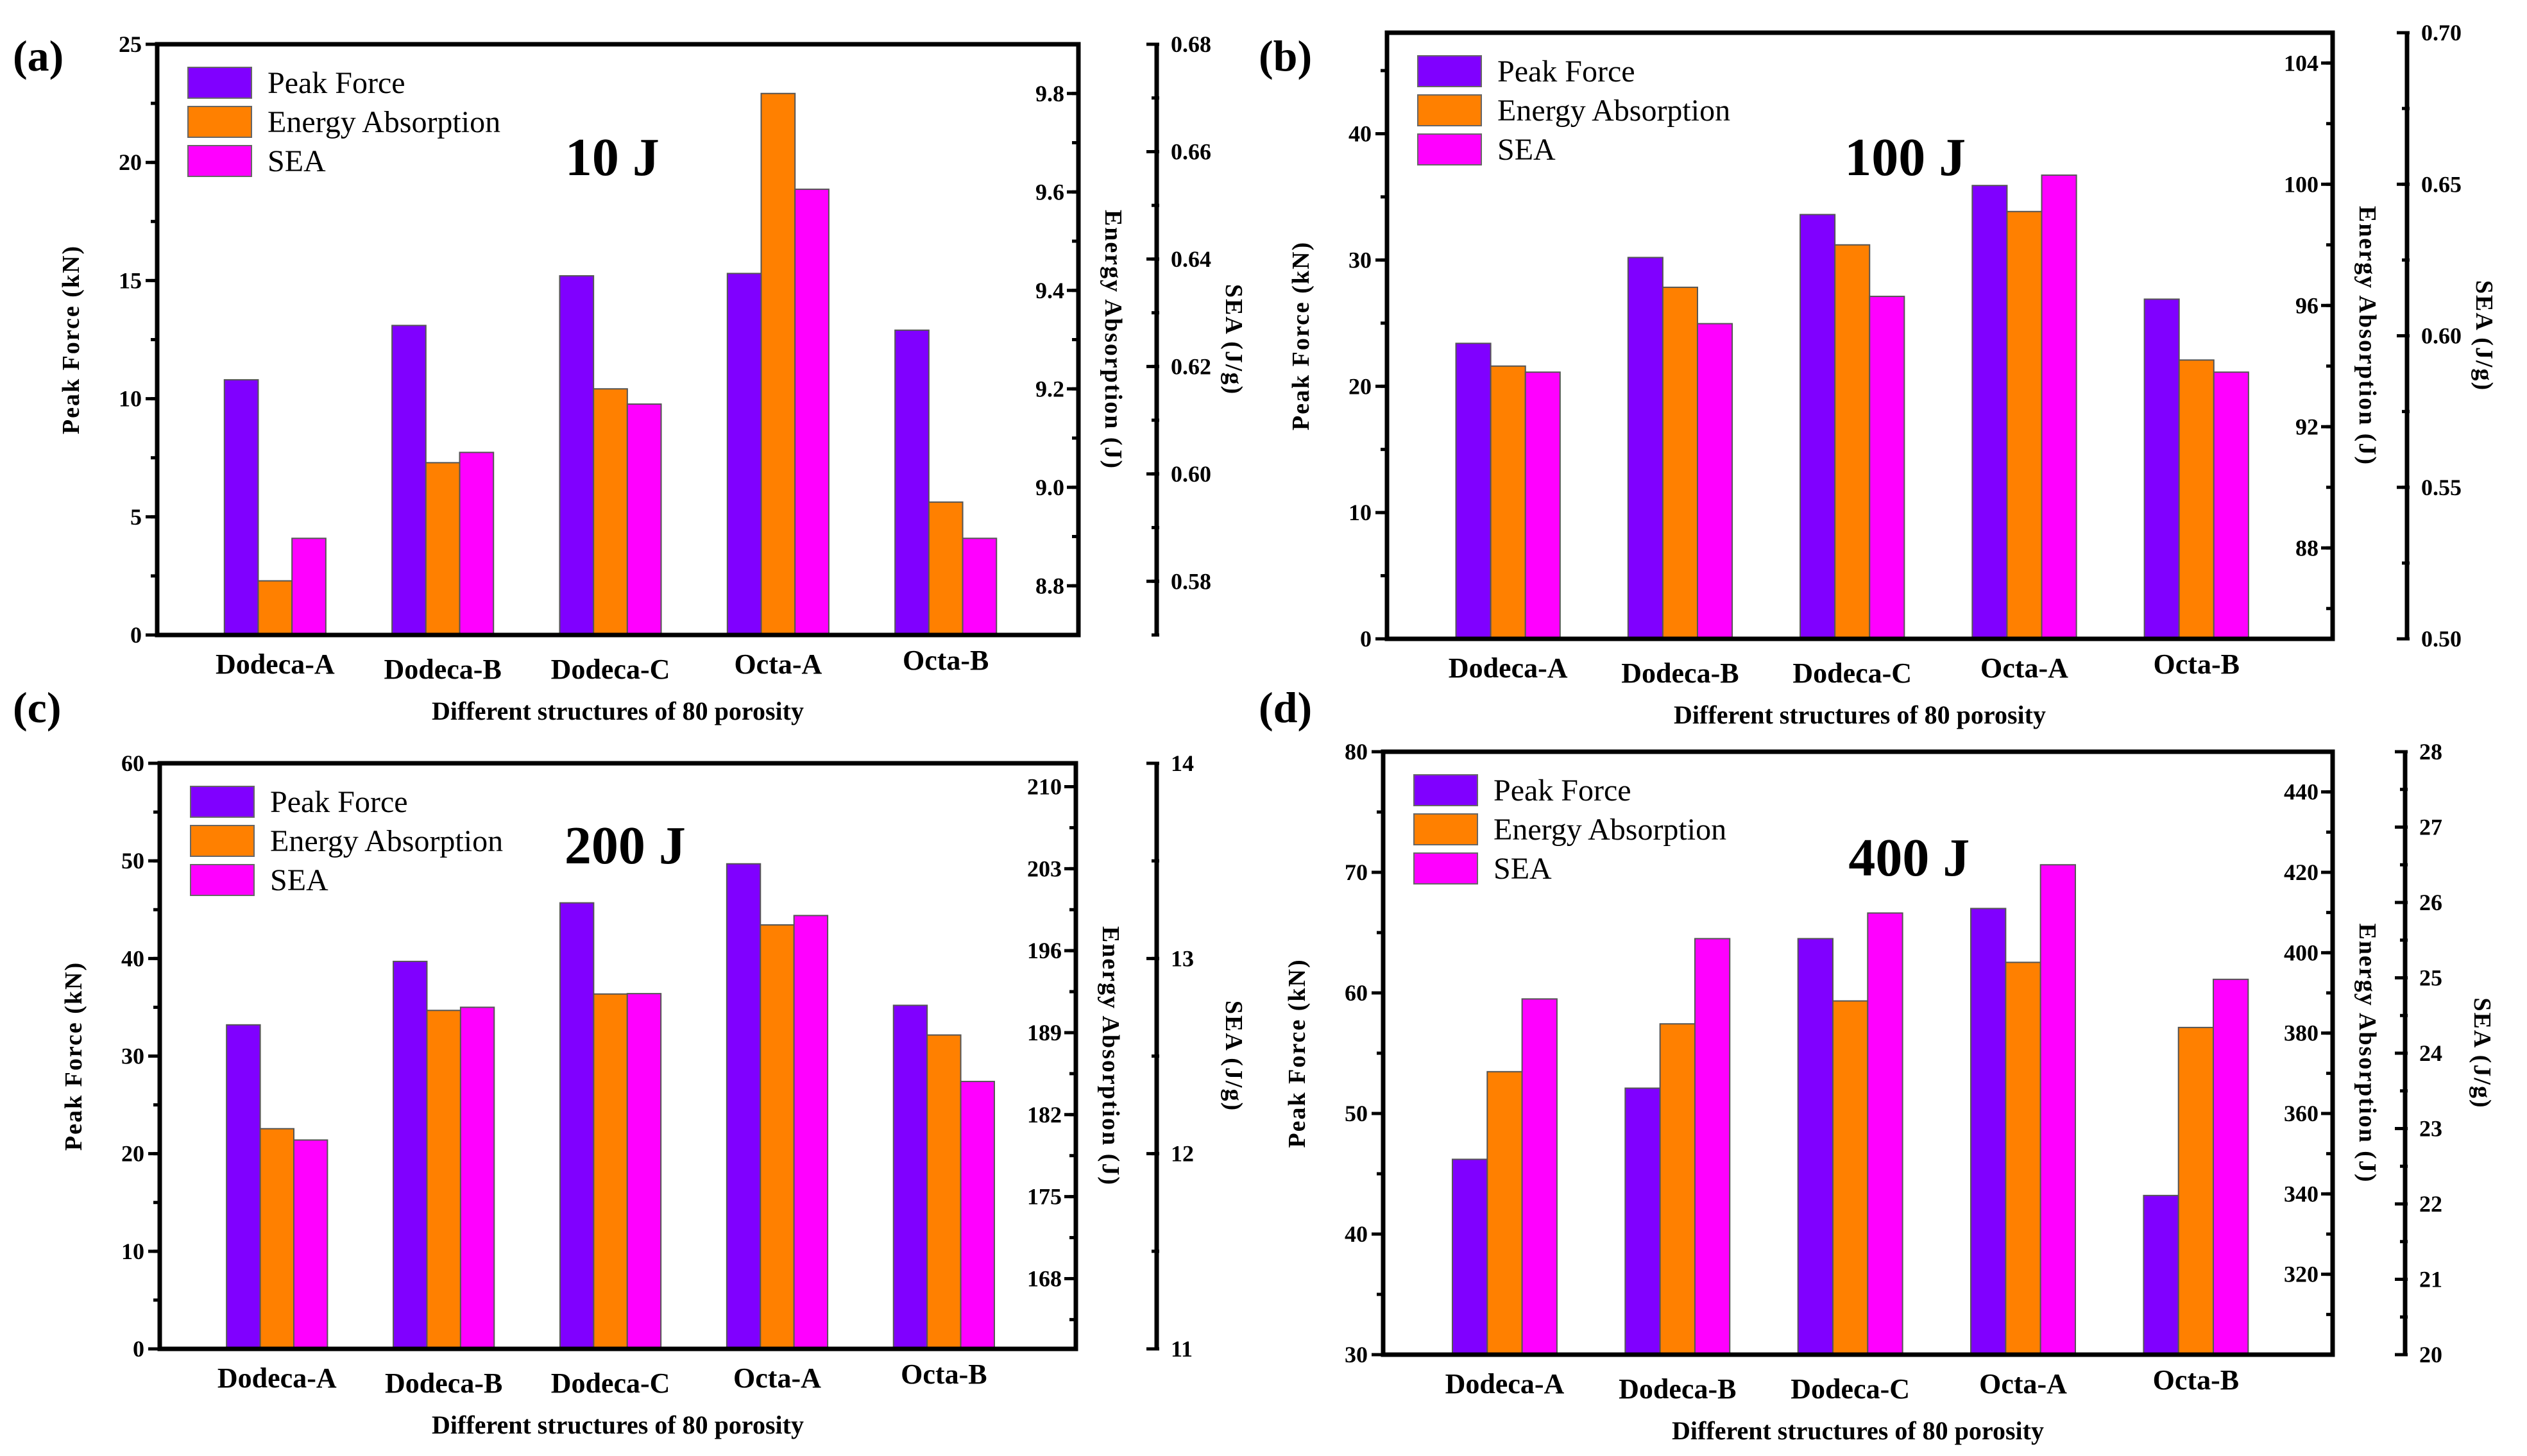 The height and width of the screenshot is (1456, 2527). I want to click on left-axis-tick-label: 70, so click(1356, 872).